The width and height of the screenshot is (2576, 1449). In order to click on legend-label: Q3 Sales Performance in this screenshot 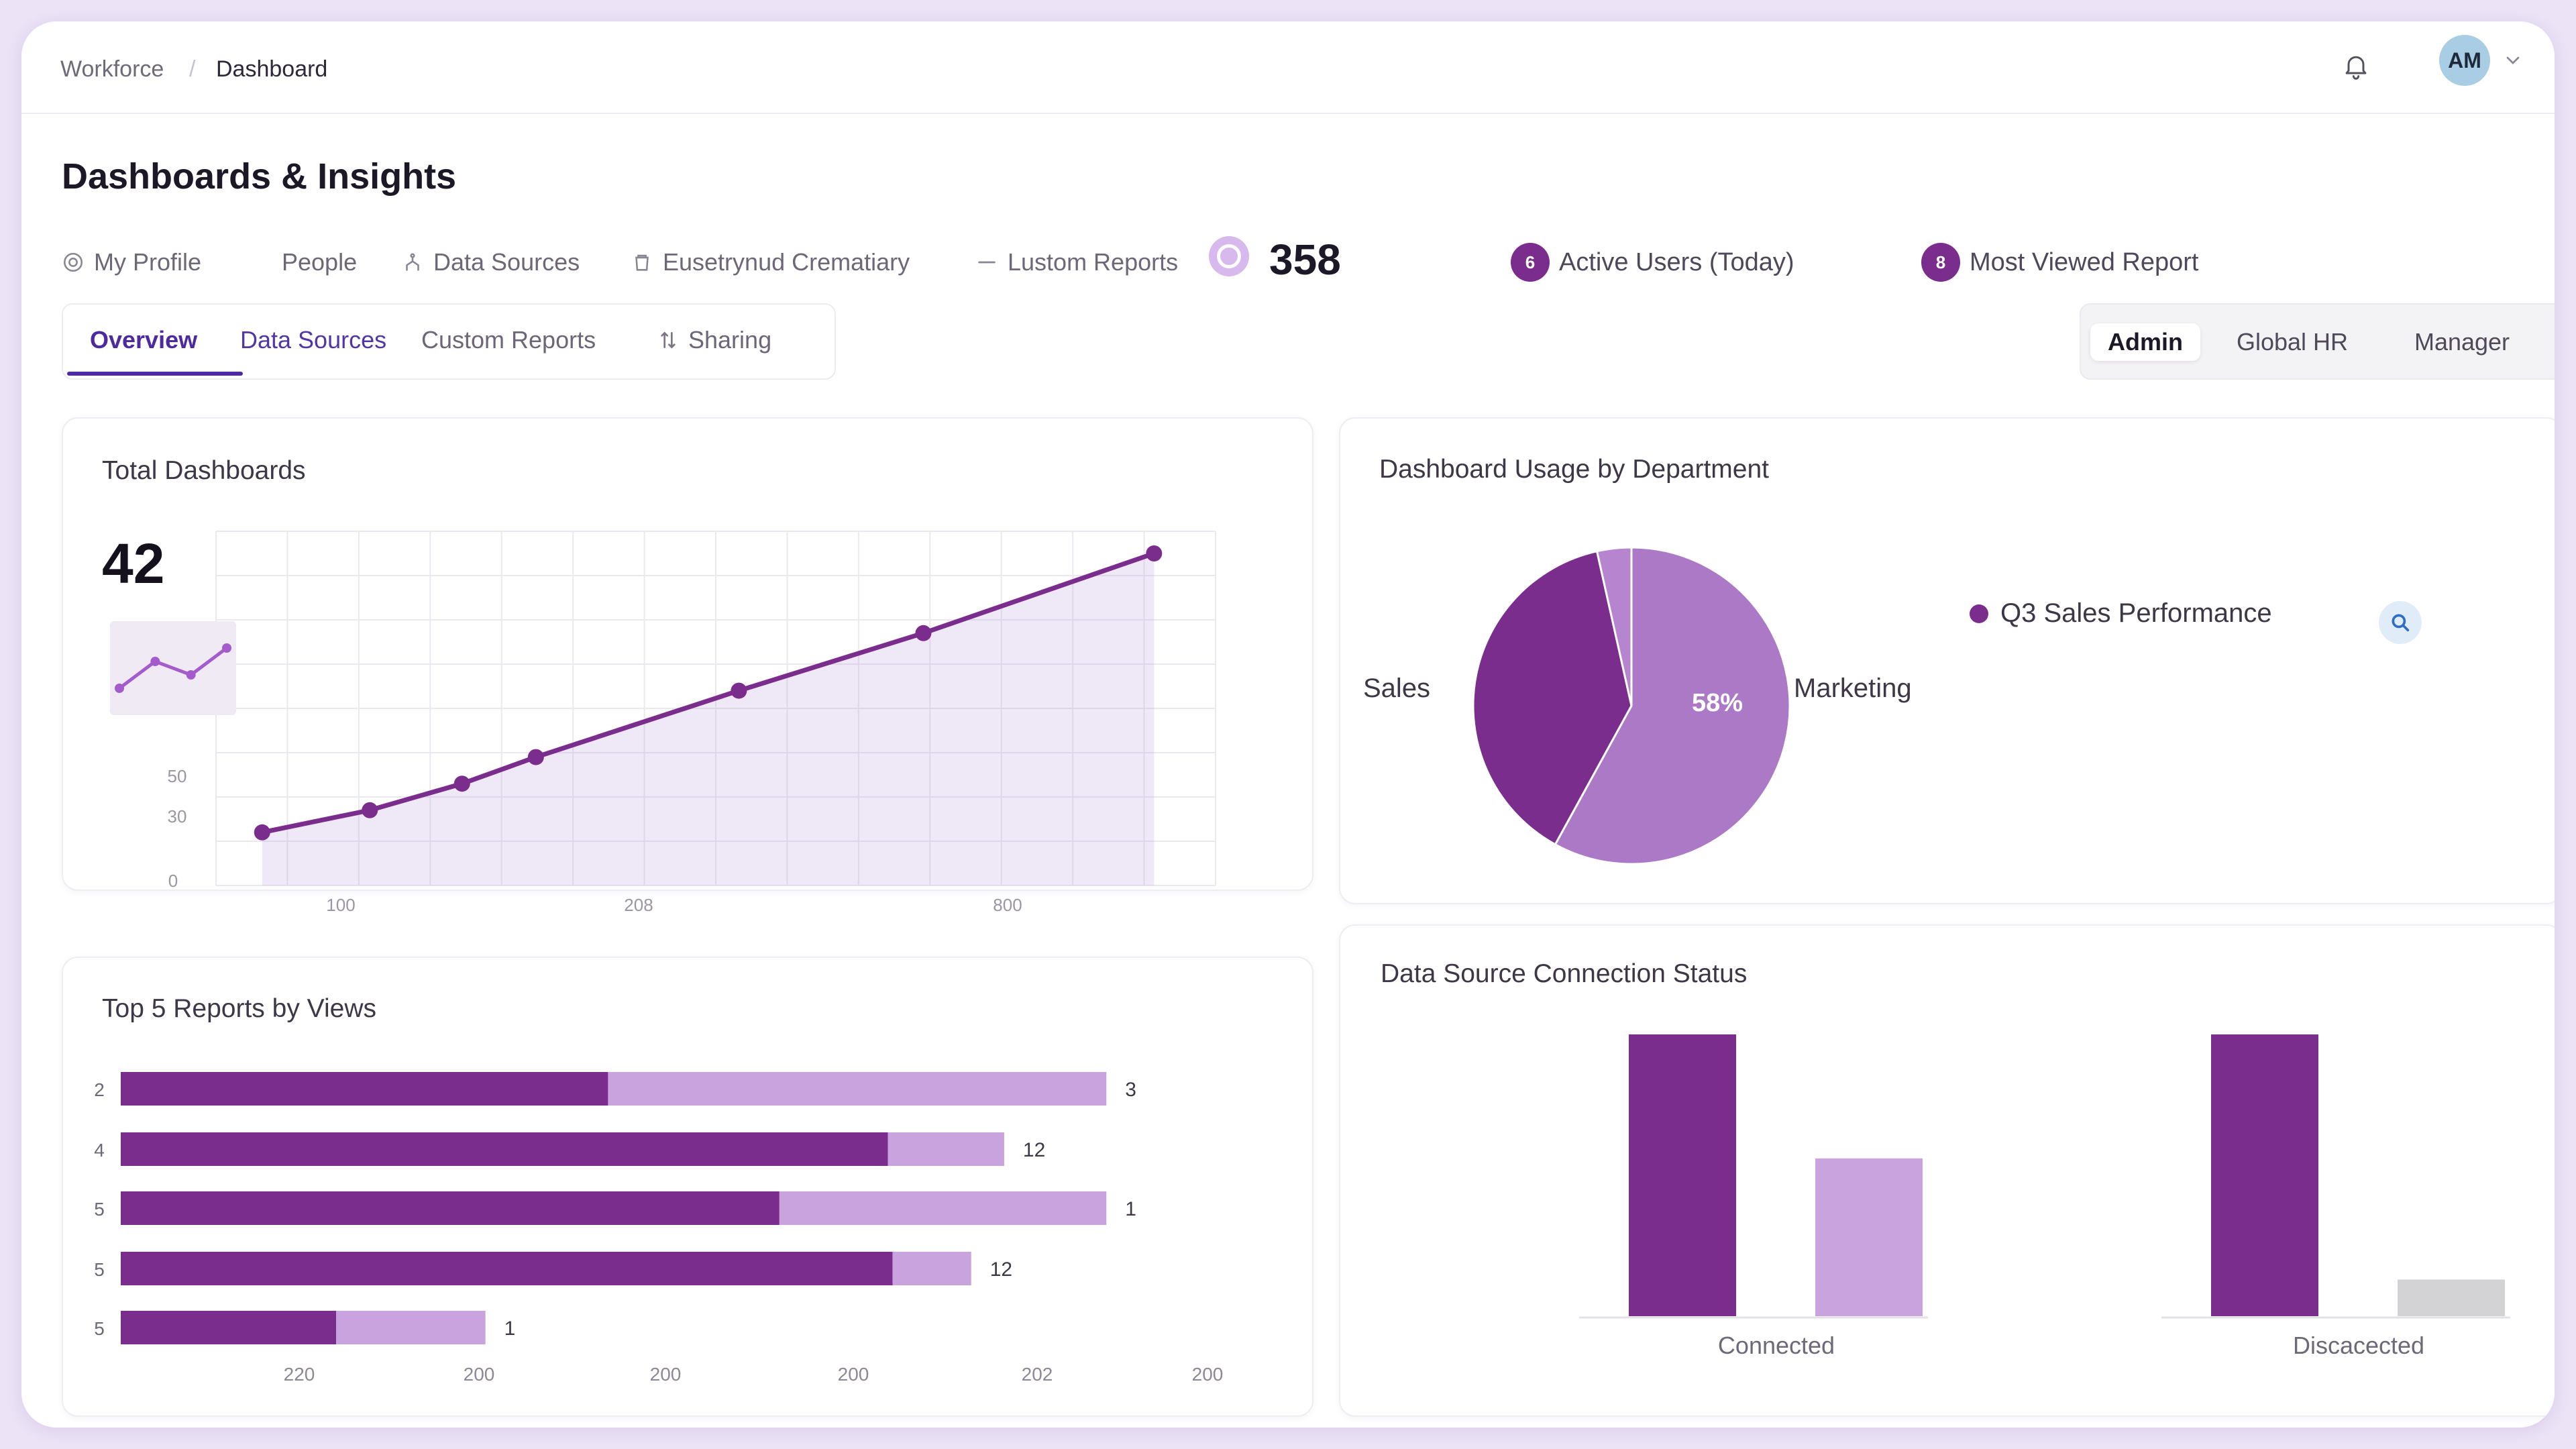, I will do `click(2136, 613)`.